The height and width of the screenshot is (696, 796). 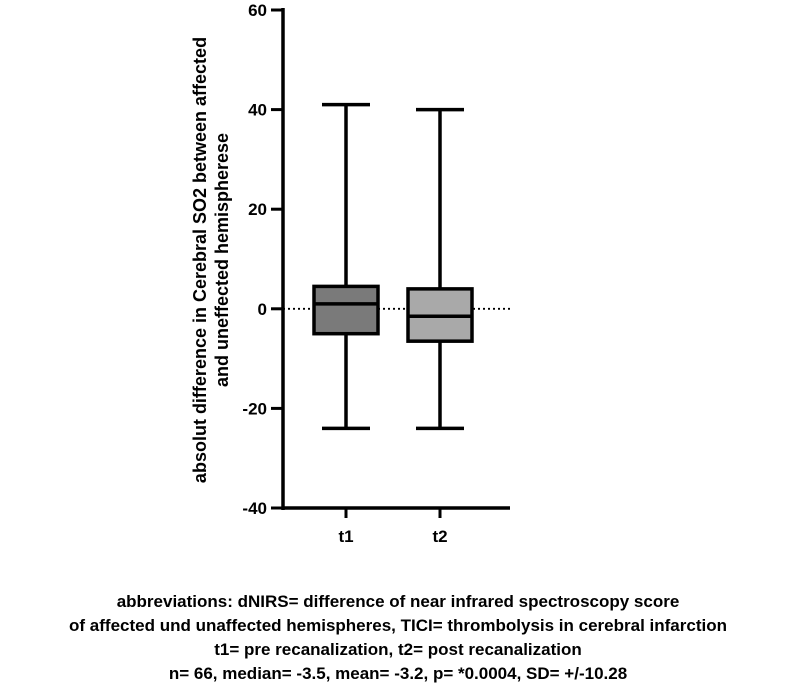 What do you see at coordinates (254, 408) in the screenshot?
I see `y-tick-label--20: -20` at bounding box center [254, 408].